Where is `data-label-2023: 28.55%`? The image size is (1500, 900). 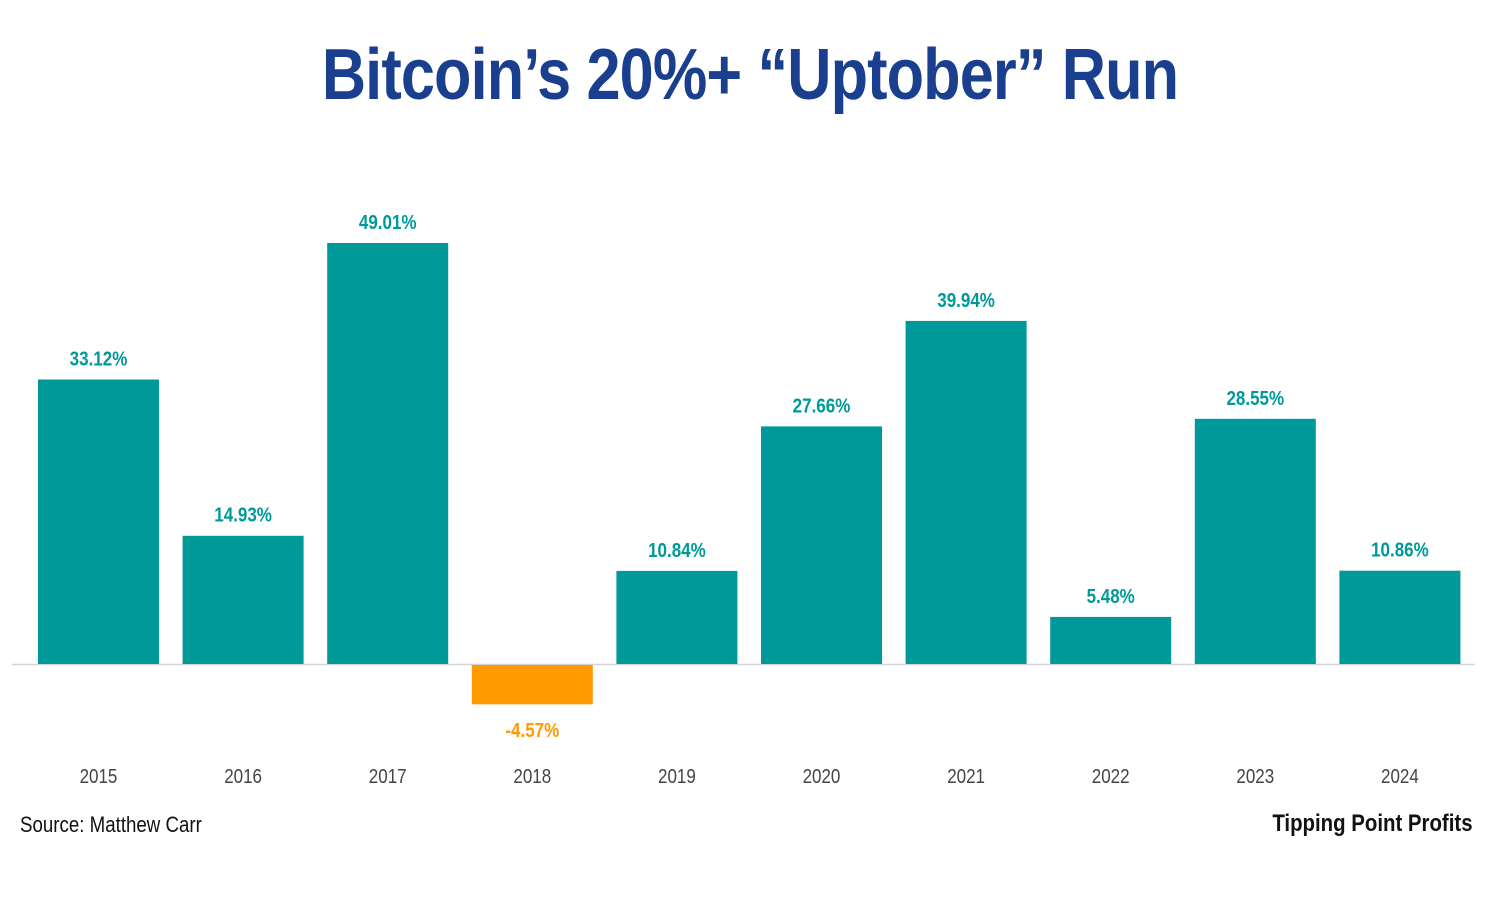 data-label-2023: 28.55% is located at coordinates (1255, 397).